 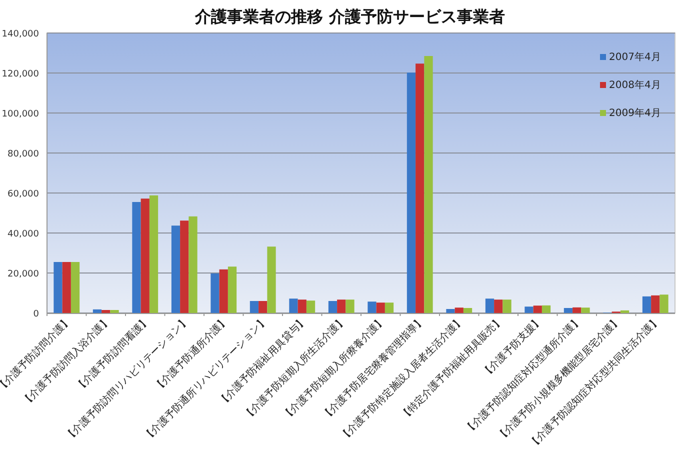 What do you see at coordinates (635, 113) in the screenshot?
I see `legend-label: 2009年4月` at bounding box center [635, 113].